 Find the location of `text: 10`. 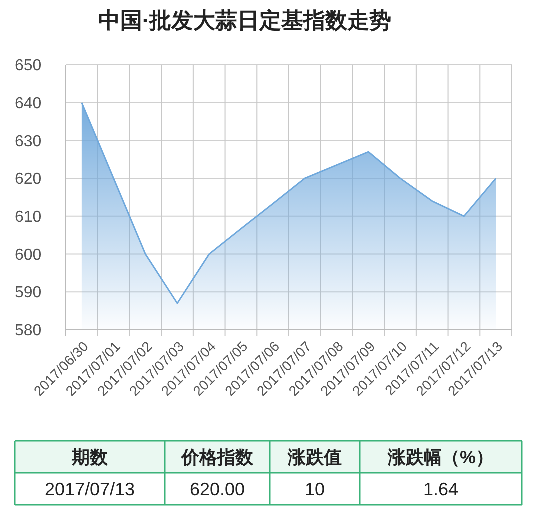

text: 10 is located at coordinates (315, 489).